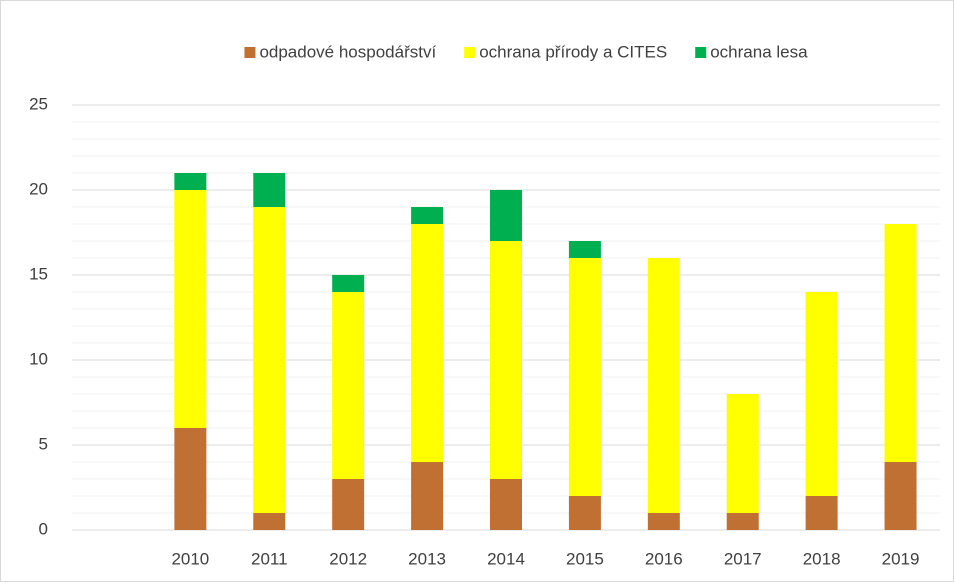 The image size is (955, 588). I want to click on y-tick-label: 25, so click(38, 103).